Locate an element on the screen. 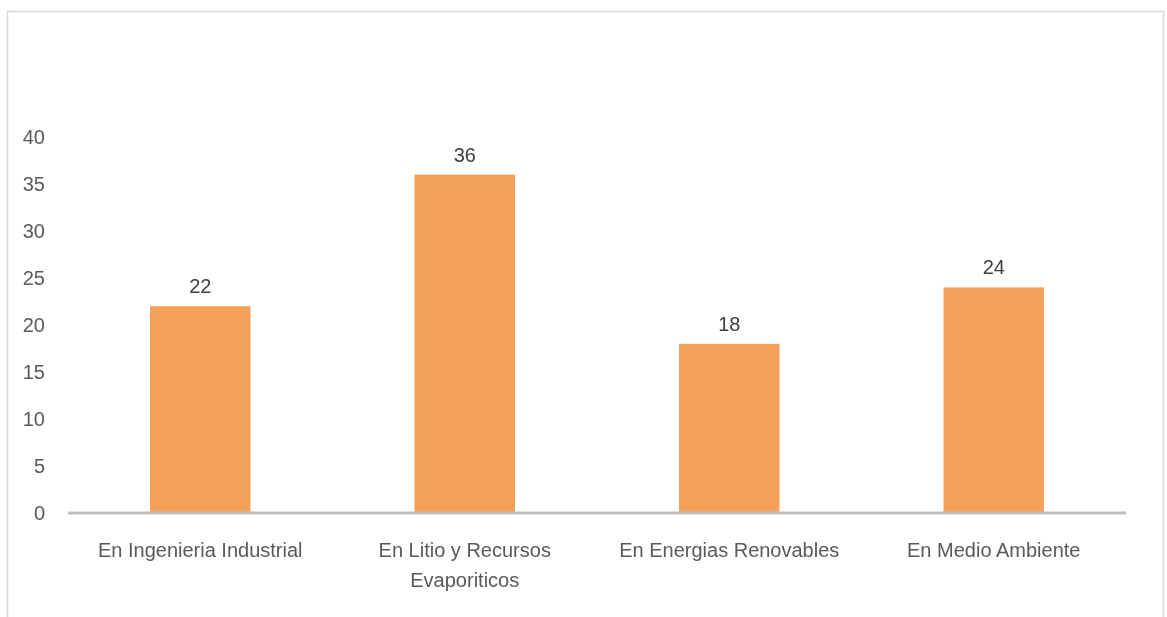  y-tick-label: 0 is located at coordinates (39, 513).